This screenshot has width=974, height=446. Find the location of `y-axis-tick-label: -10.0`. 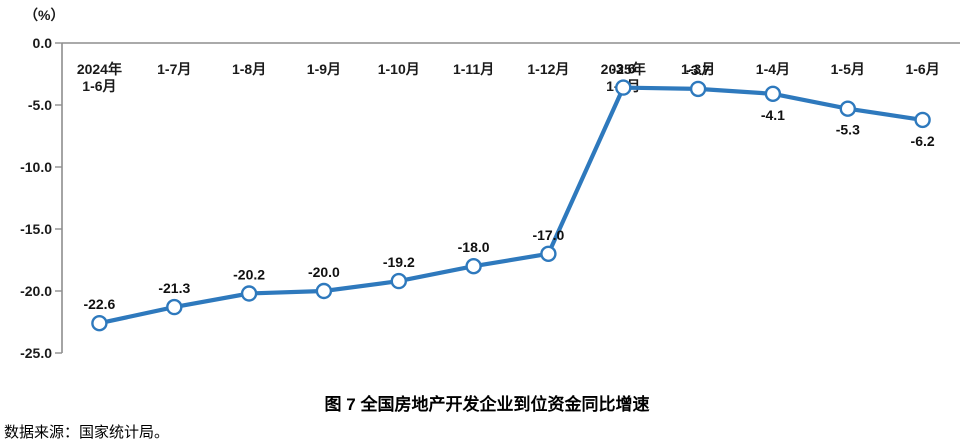

y-axis-tick-label: -10.0 is located at coordinates (36, 167).